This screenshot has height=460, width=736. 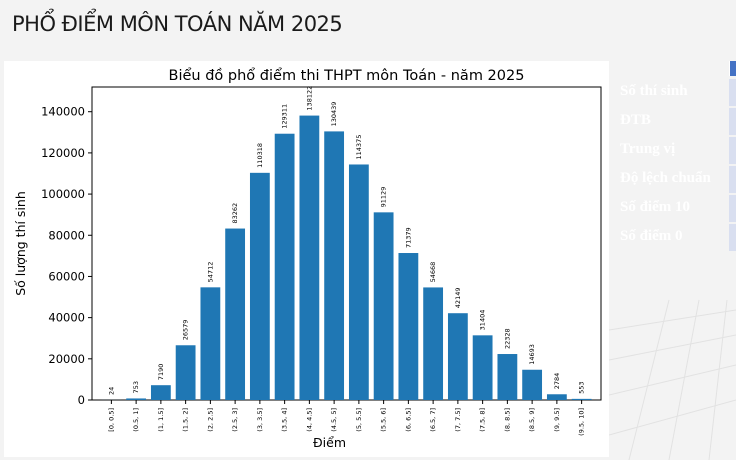 What do you see at coordinates (359, 147) in the screenshot?
I see `data-label: 114375` at bounding box center [359, 147].